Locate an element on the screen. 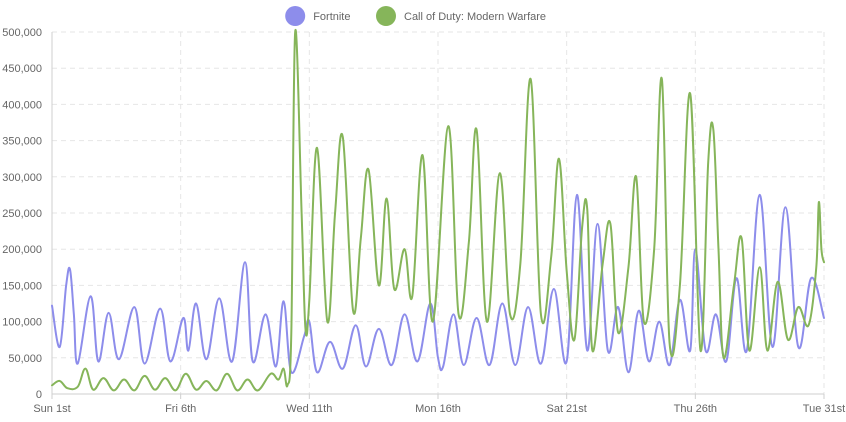 The width and height of the screenshot is (846, 422). legend-item: Call of Duty: Modern Warfare is located at coordinates (461, 16).